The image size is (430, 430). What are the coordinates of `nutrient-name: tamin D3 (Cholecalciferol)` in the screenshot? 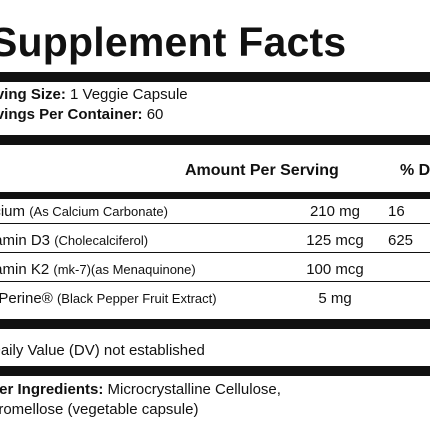 It's located at (74, 240).